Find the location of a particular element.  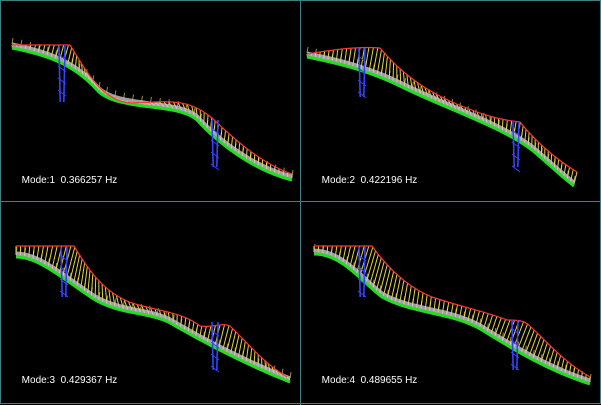

main-cable is located at coordinates (152, 109).